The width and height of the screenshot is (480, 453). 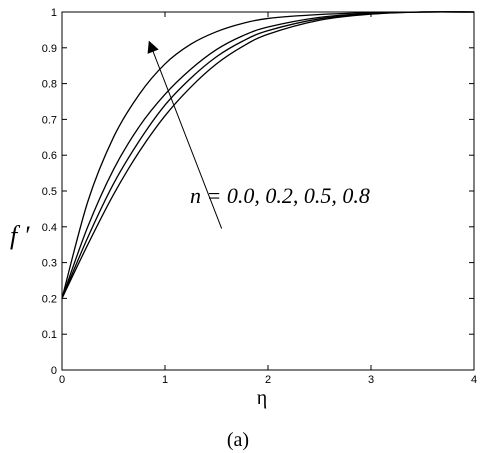 I want to click on y-tick-label: 0.3, so click(x=49, y=264).